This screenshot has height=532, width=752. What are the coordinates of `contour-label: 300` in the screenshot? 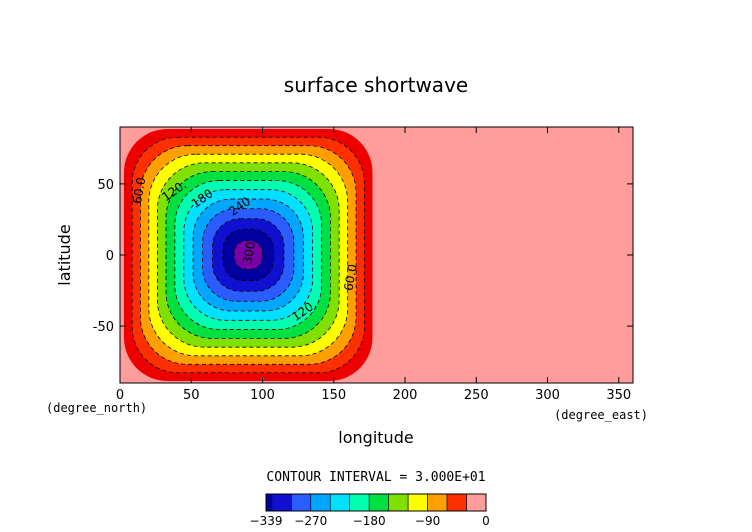 It's located at (249, 252).